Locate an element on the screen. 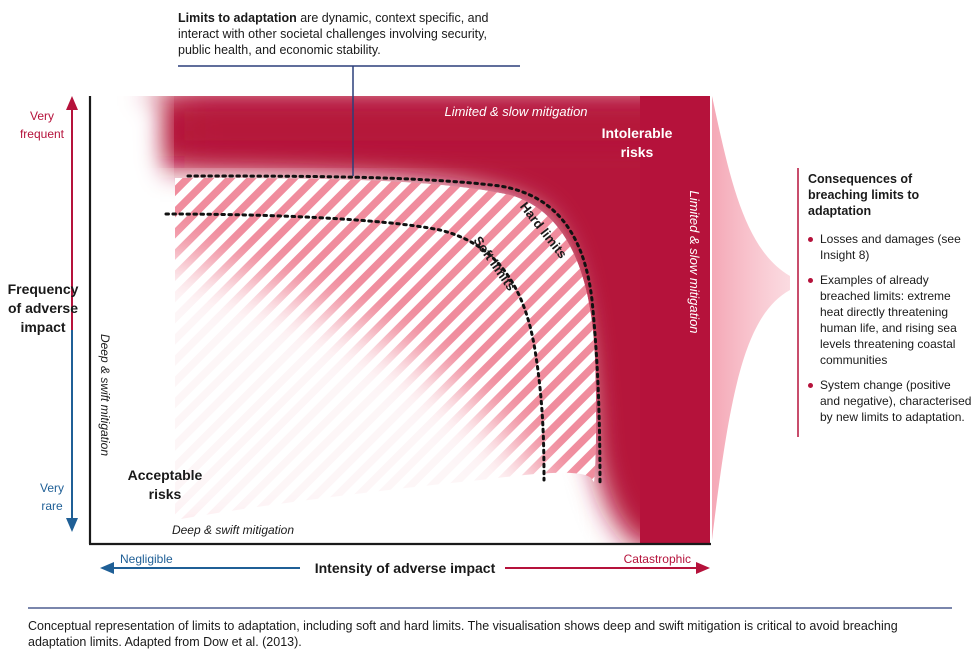  callout-title: Limits to adaptation is located at coordinates (237, 18).